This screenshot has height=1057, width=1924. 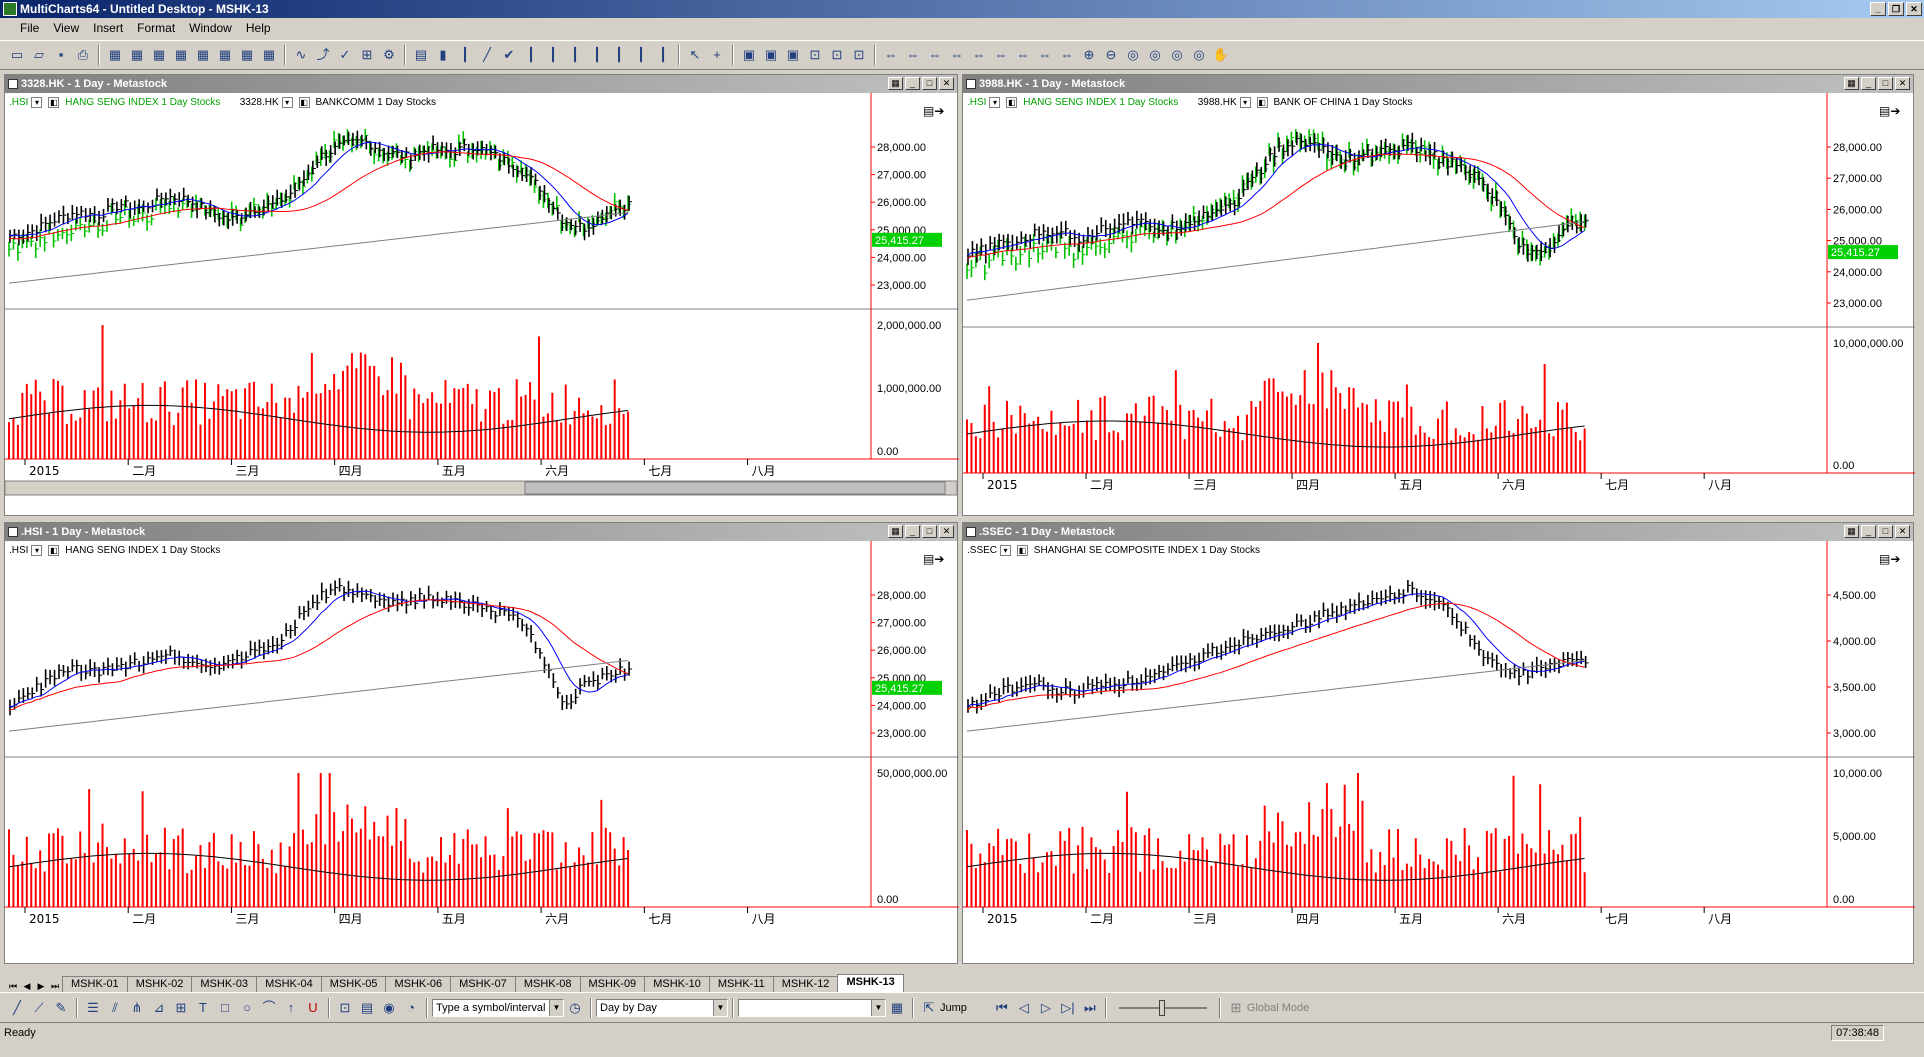 I want to click on pointer-icon: ↖, so click(x=695, y=54).